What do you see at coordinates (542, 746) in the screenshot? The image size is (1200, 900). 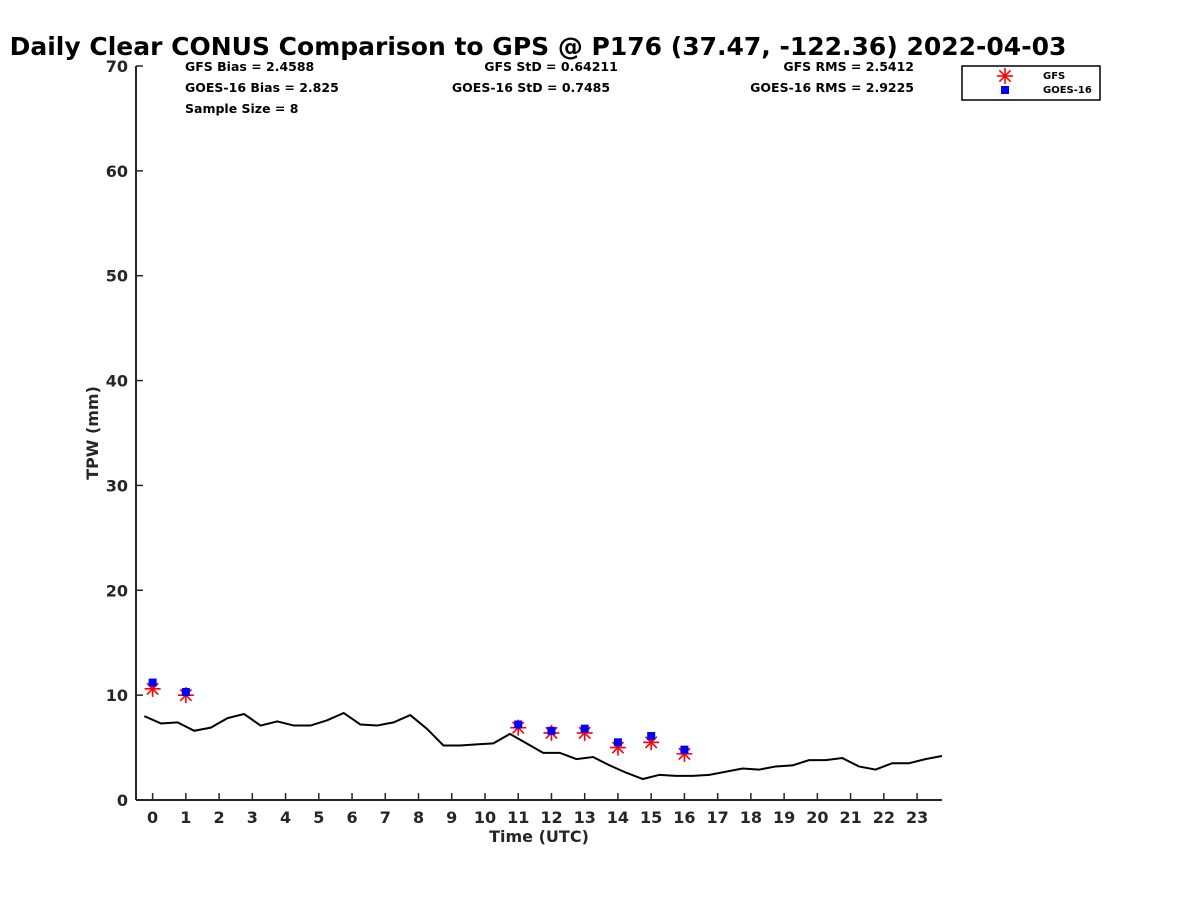 I see `gps-tpw-line` at bounding box center [542, 746].